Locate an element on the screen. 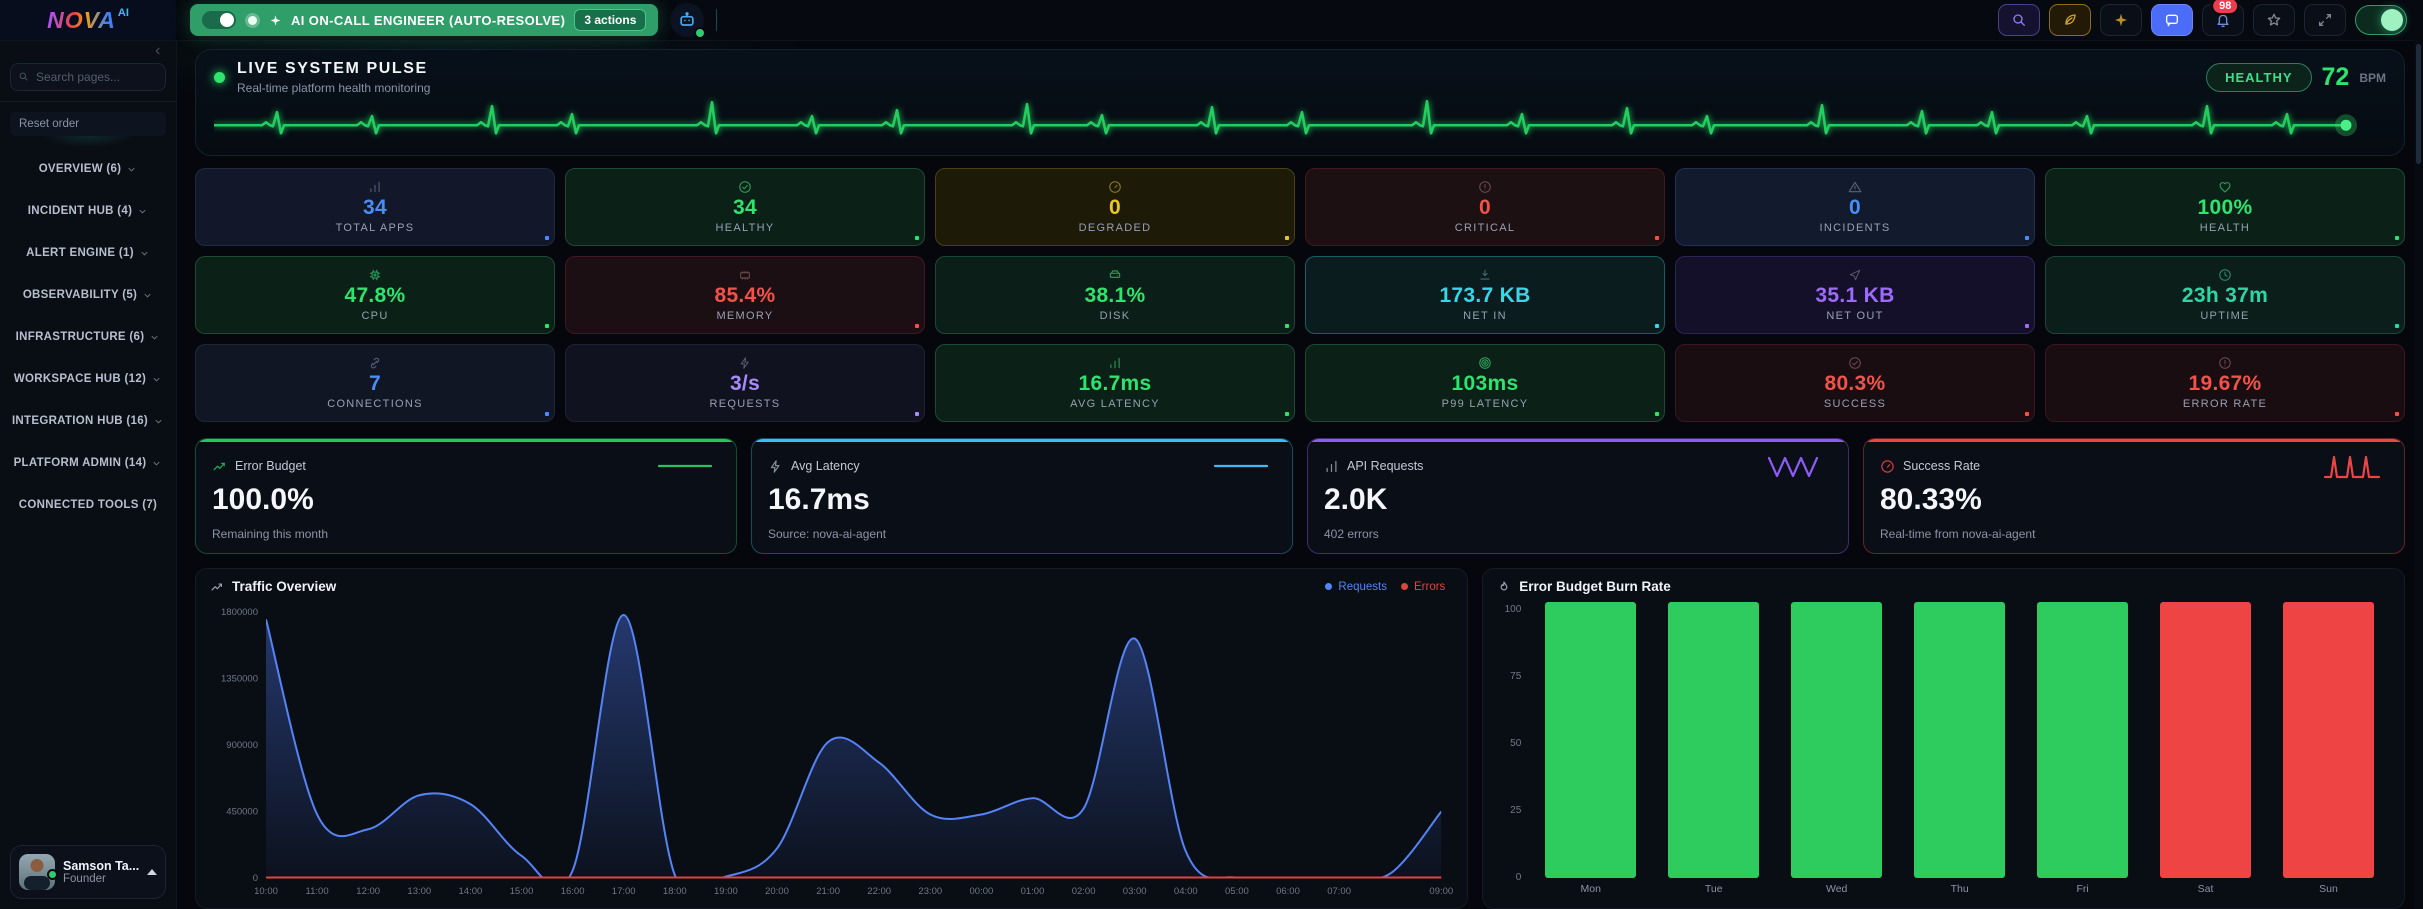 The image size is (2423, 909). svg-text: 450000 is located at coordinates (242, 812).